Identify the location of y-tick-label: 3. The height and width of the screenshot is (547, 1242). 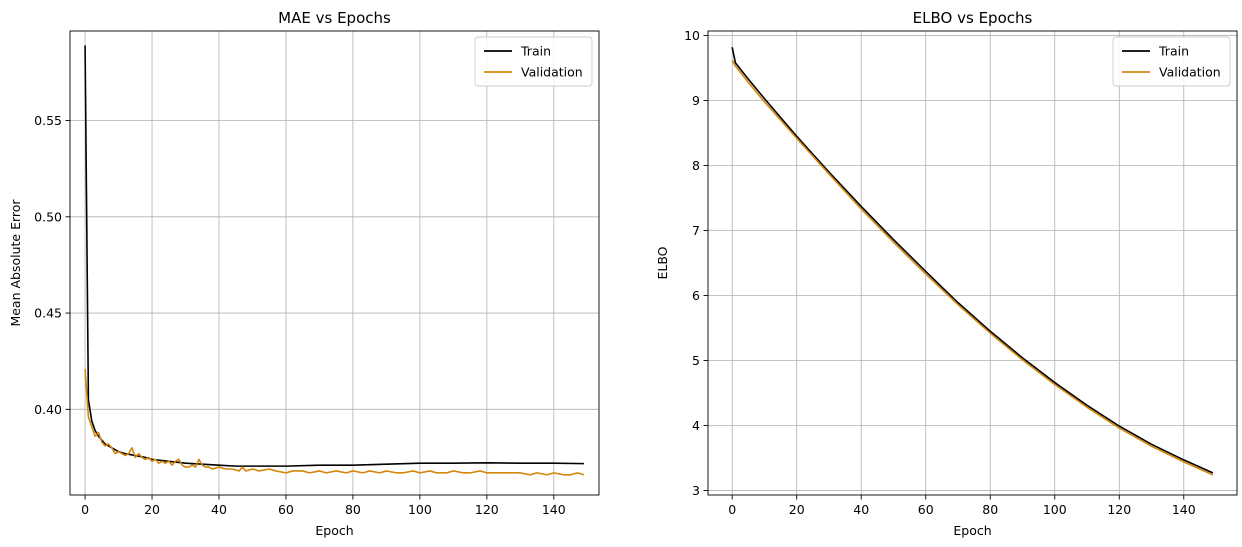
(696, 490).